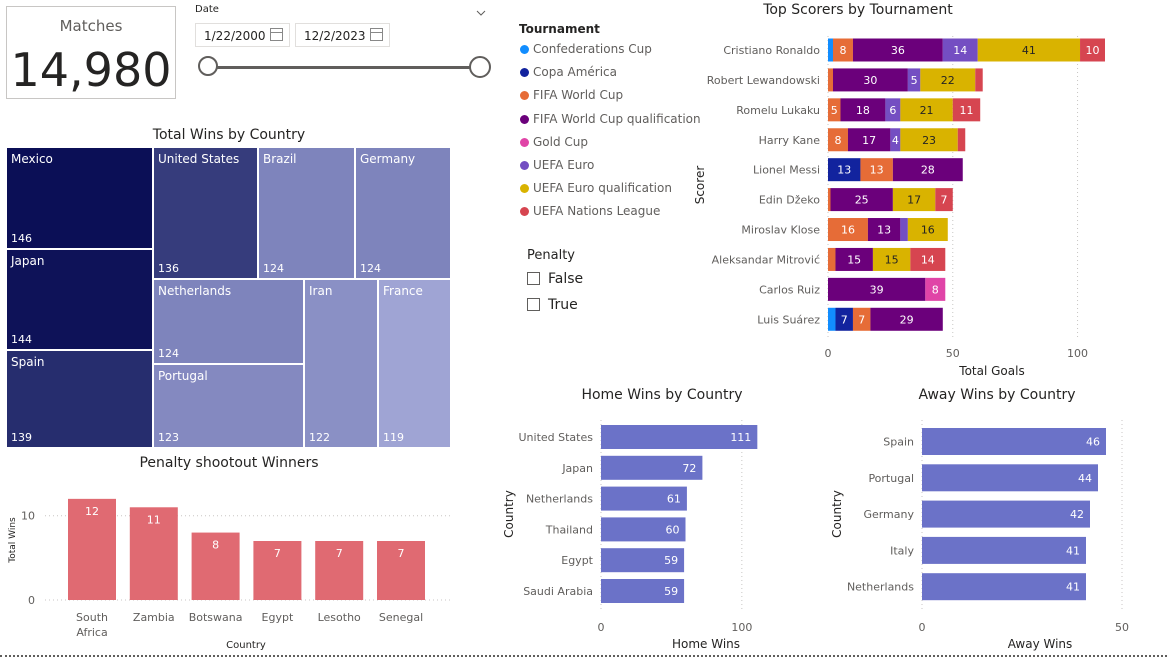 Image resolution: width=1167 pixels, height=661 pixels. What do you see at coordinates (306, 213) in the screenshot?
I see `treemap-cell-brazil: Brazil 124` at bounding box center [306, 213].